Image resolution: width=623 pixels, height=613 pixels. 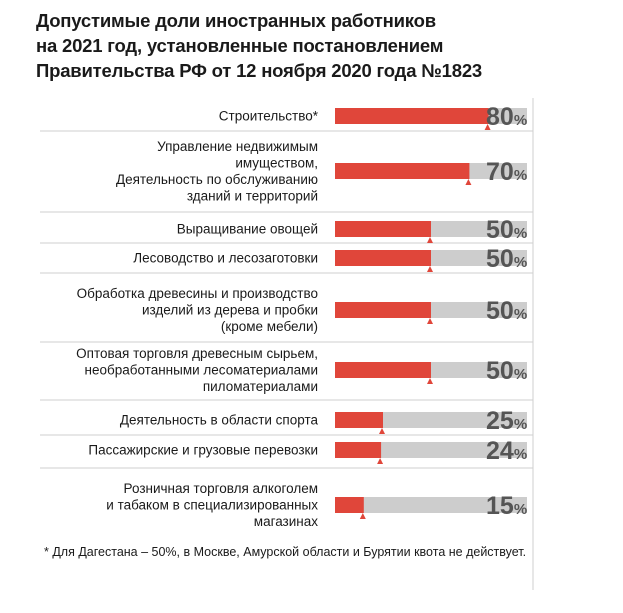 What do you see at coordinates (197, 353) in the screenshot?
I see `category-label: Оптовая торговля древесным сырьем,` at bounding box center [197, 353].